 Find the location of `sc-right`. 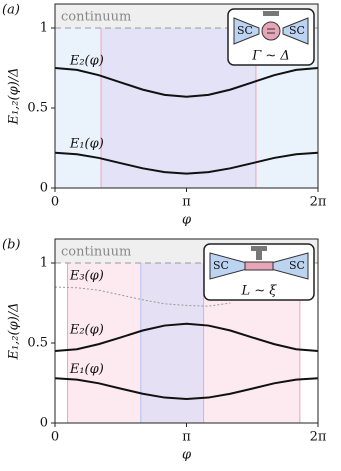

sc-right is located at coordinates (295, 31).